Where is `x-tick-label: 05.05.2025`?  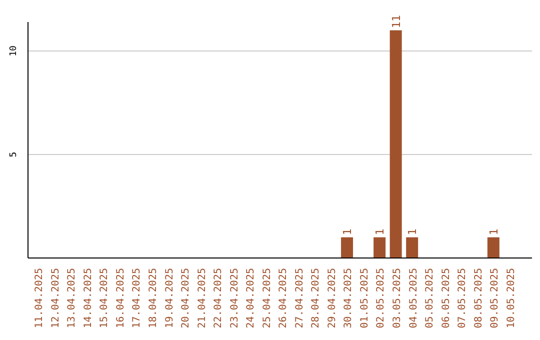
x-tick-label: 05.05.2025 is located at coordinates (430, 298).